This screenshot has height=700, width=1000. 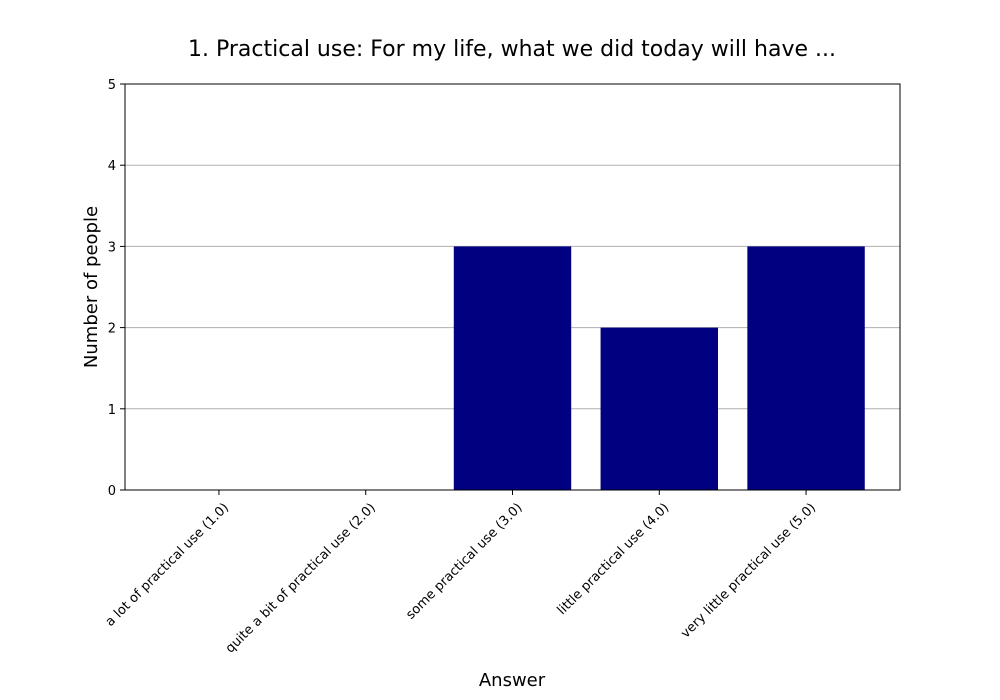 What do you see at coordinates (748, 570) in the screenshot?
I see `x-tick-label: very little practical use (5.0)` at bounding box center [748, 570].